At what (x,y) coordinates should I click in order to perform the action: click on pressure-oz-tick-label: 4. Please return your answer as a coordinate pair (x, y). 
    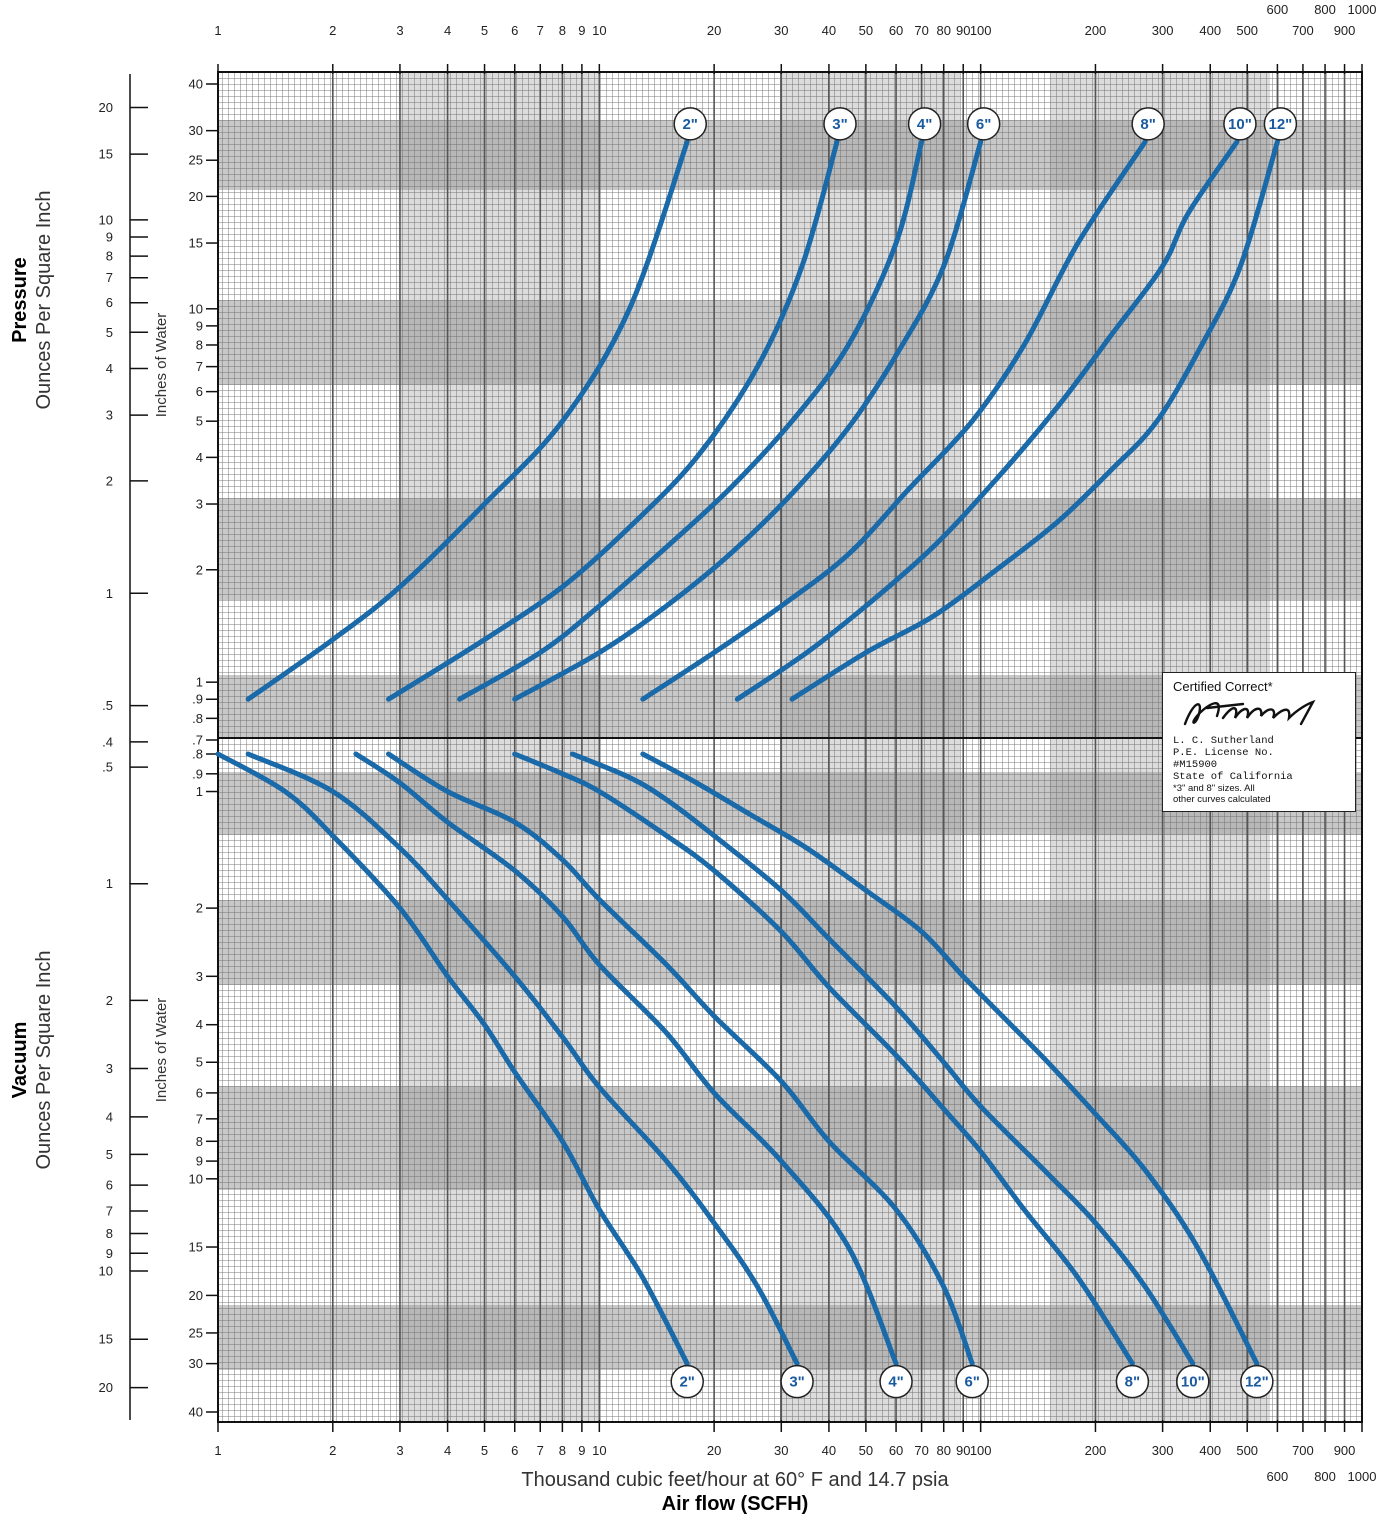
    Looking at the image, I should click on (109, 368).